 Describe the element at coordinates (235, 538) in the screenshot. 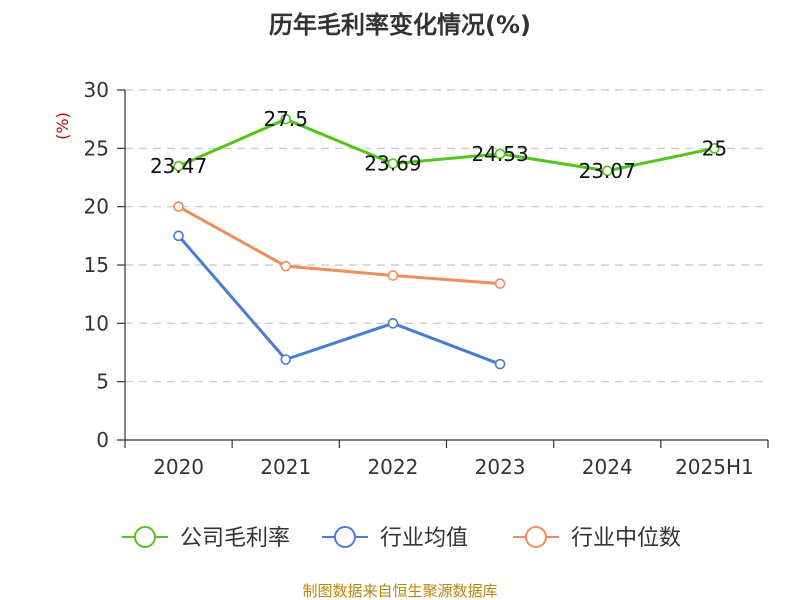

I see `legend-label: 公司毛利率` at that location.